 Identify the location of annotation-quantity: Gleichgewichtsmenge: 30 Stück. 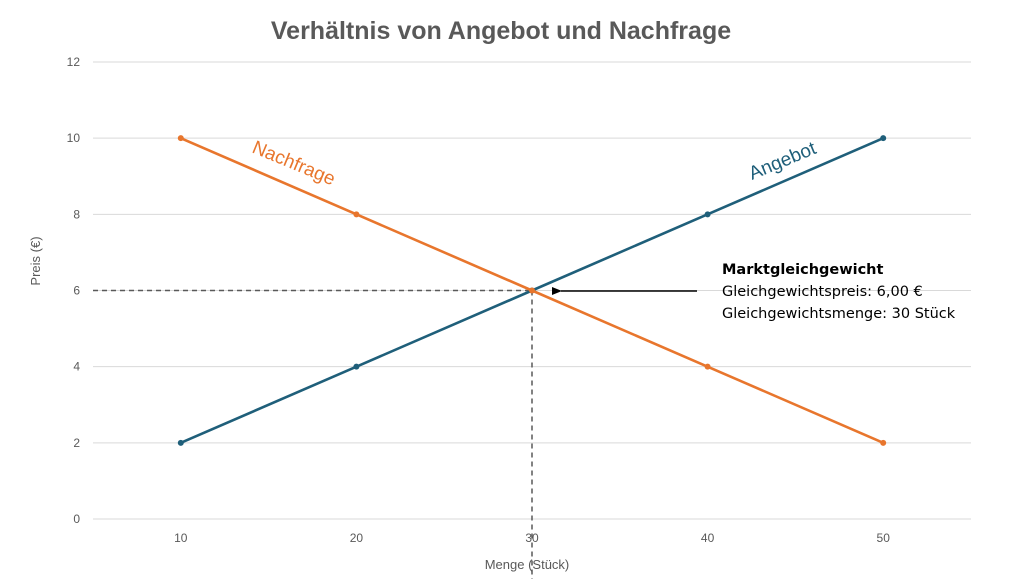
(839, 314).